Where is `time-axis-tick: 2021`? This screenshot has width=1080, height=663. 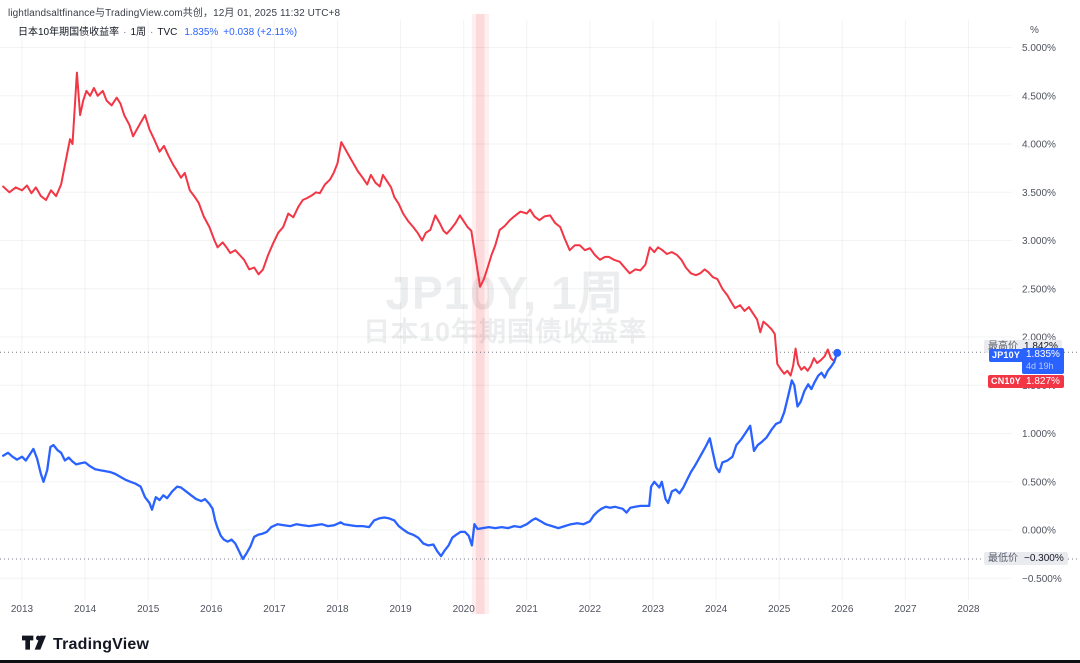
time-axis-tick: 2021 is located at coordinates (527, 609).